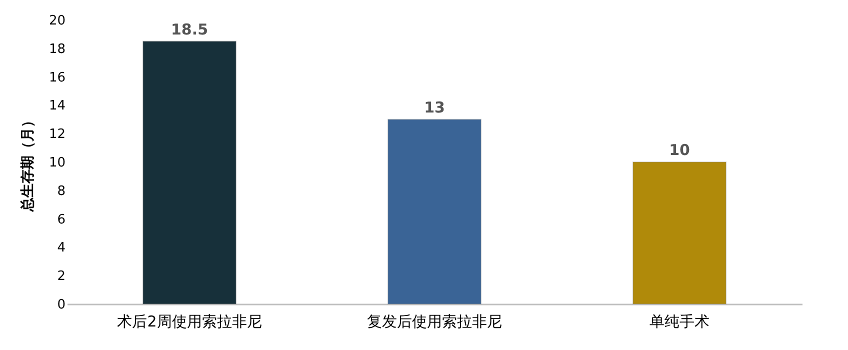  Describe the element at coordinates (28, 163) in the screenshot. I see `y-axis-title: 总生存期（月）` at that location.